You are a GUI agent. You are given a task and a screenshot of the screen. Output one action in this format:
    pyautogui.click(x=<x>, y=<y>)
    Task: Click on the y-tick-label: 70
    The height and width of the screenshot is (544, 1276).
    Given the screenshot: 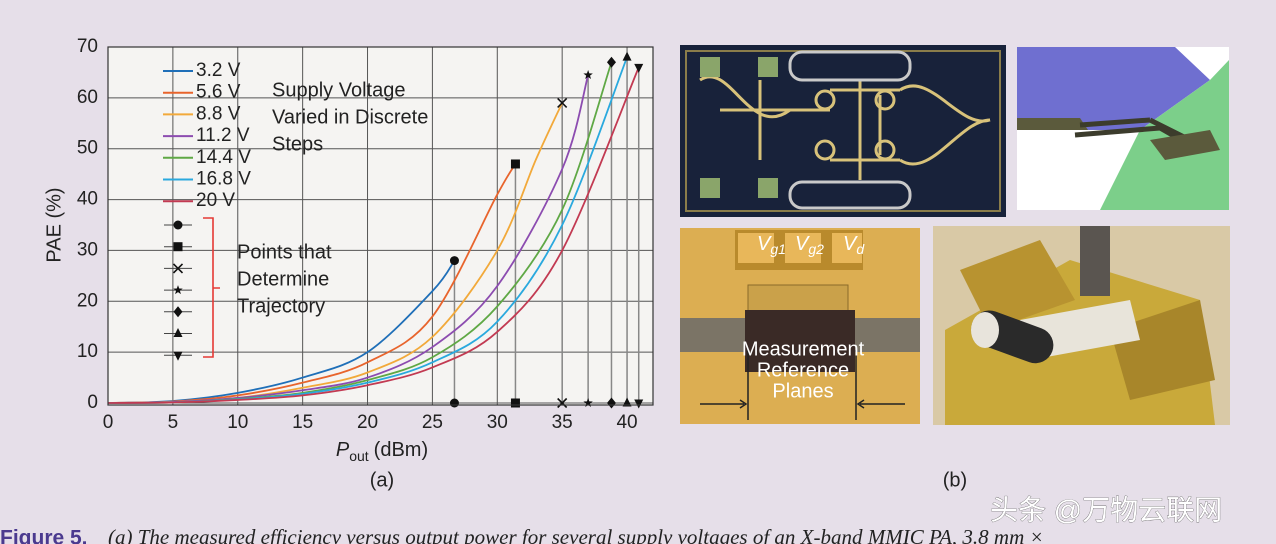 What is the action you would take?
    pyautogui.click(x=87, y=46)
    